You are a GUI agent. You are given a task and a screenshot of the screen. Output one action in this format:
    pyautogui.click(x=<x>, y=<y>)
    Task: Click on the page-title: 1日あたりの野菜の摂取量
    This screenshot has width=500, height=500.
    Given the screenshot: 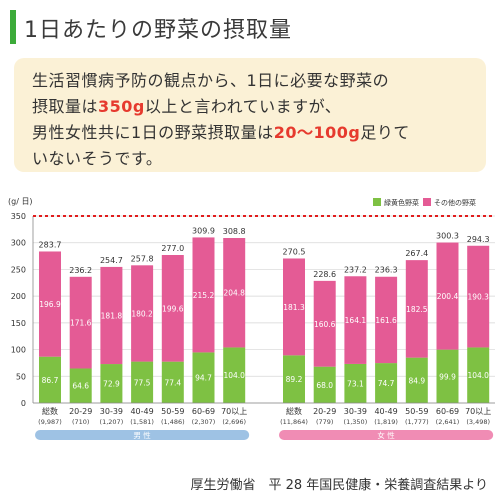 What is the action you would take?
    pyautogui.click(x=158, y=30)
    